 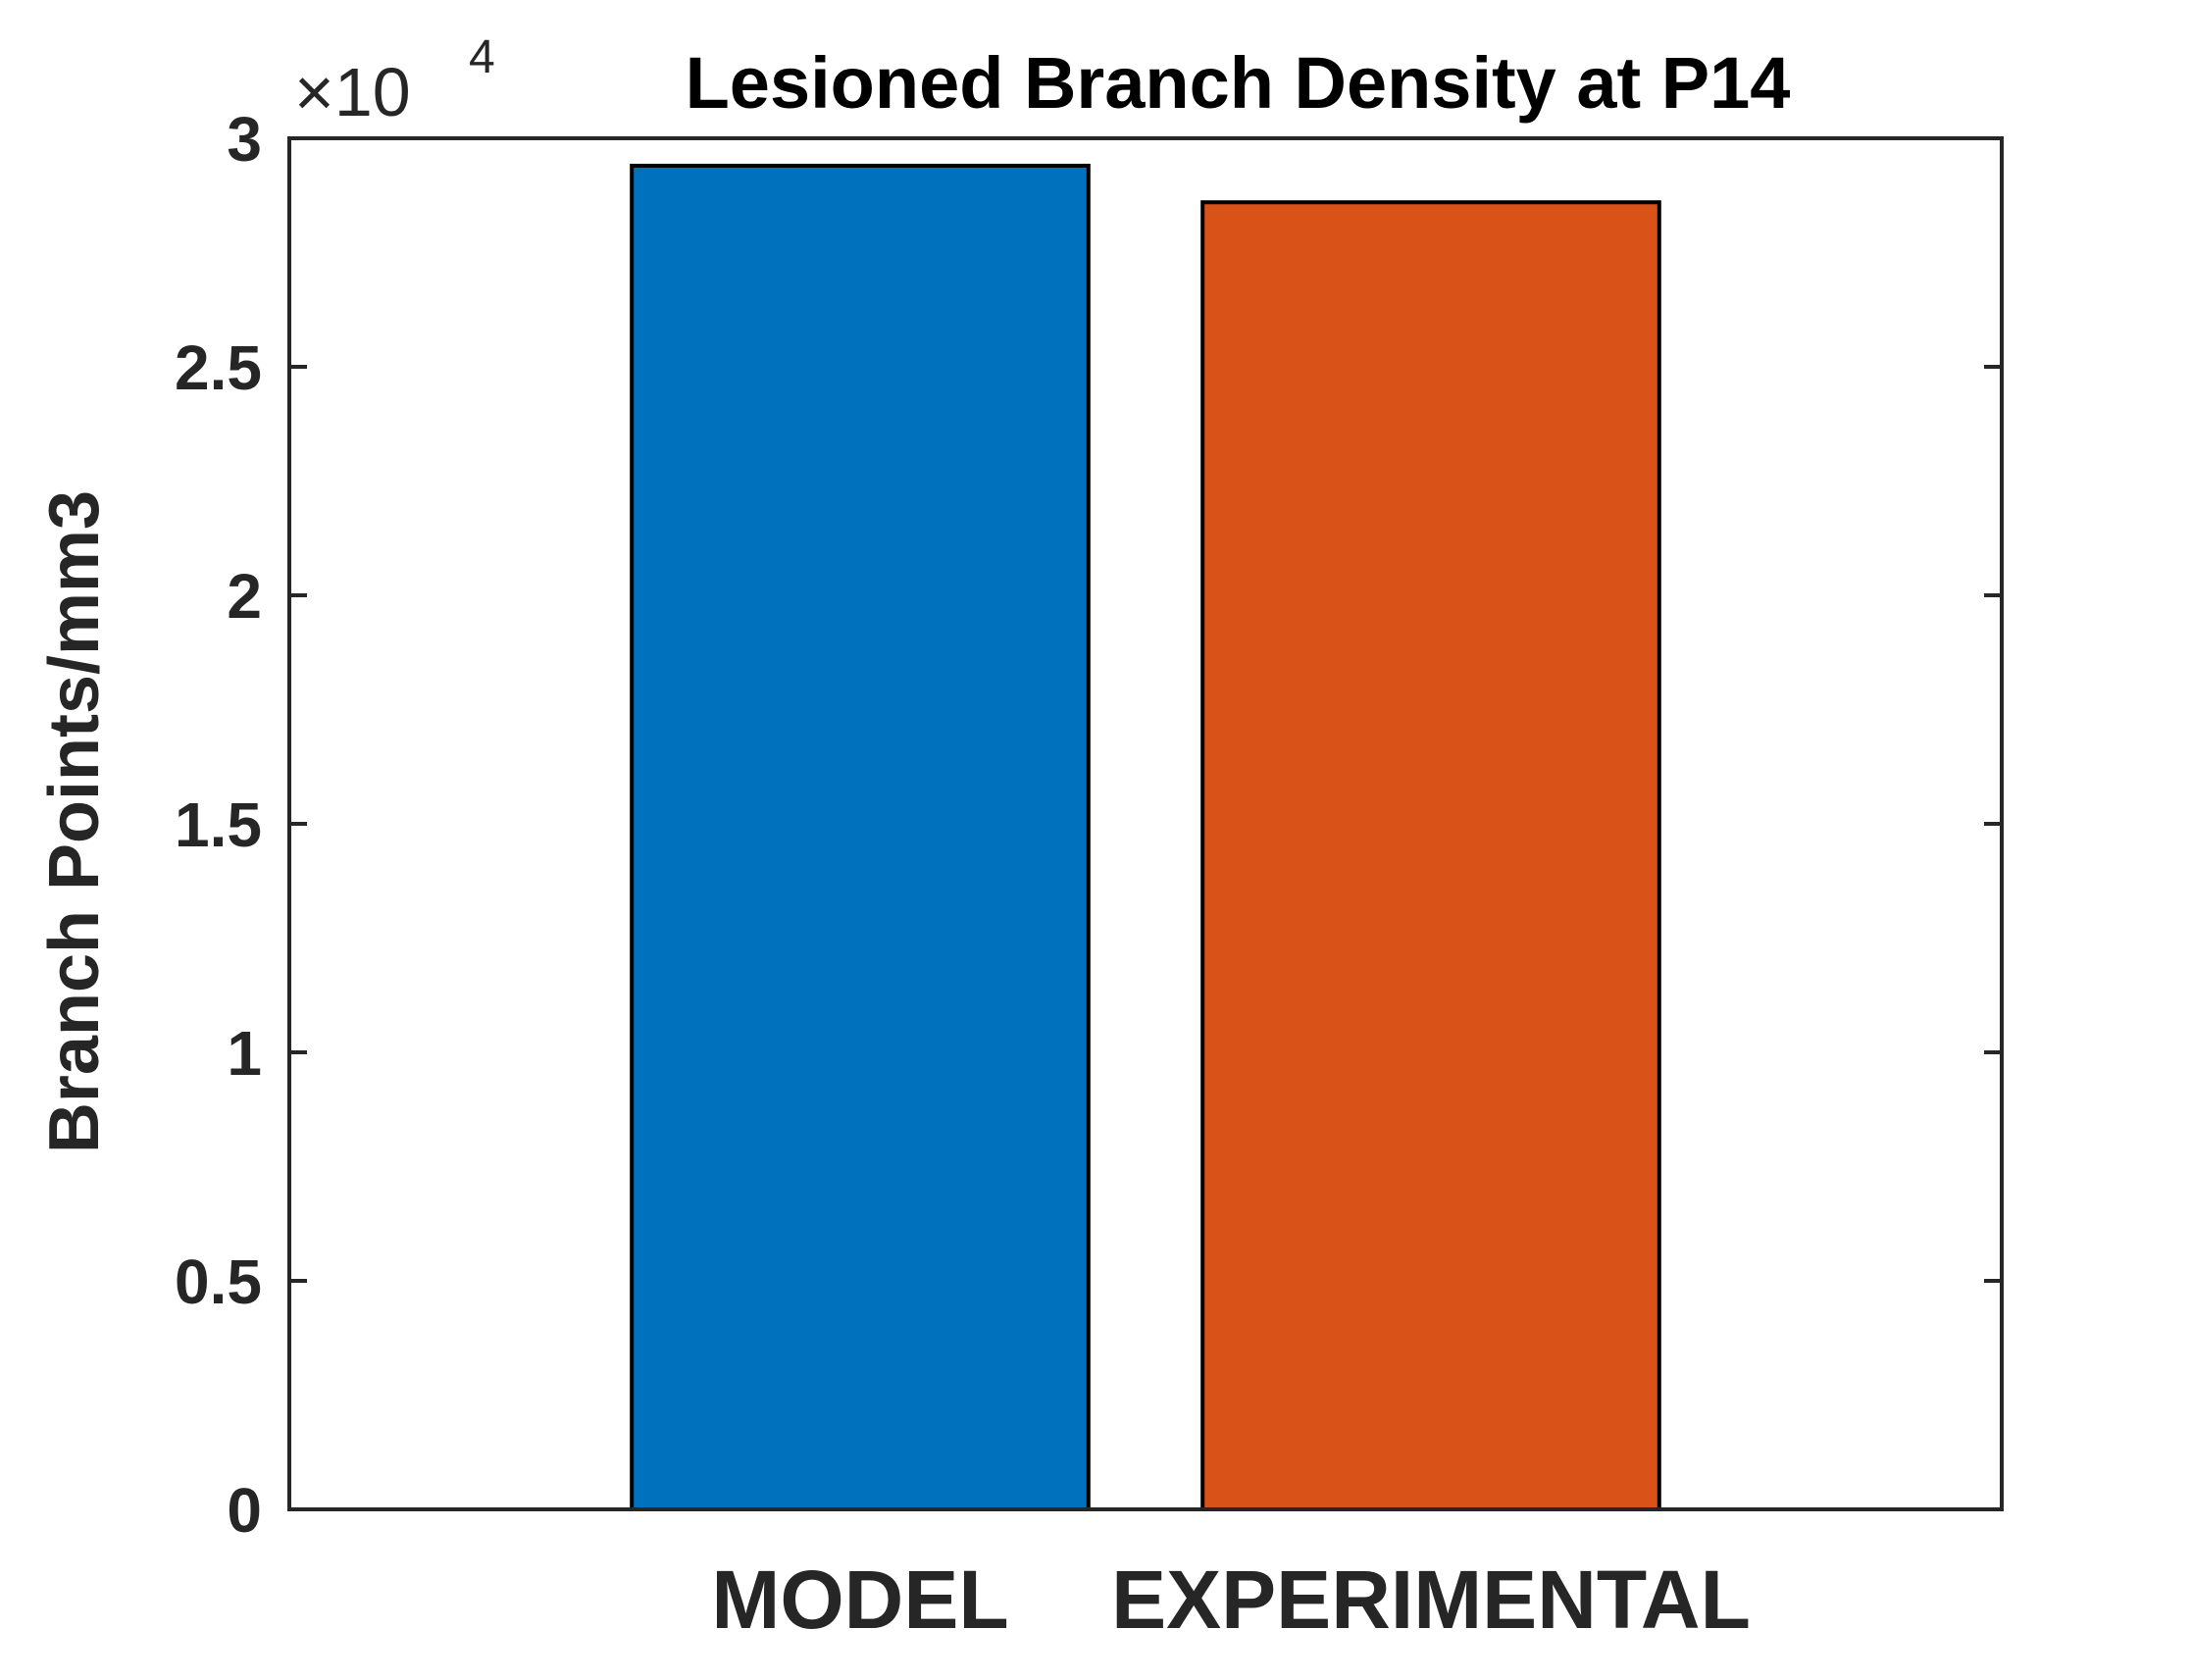 What do you see at coordinates (1431, 1599) in the screenshot?
I see `x-tick-label-experimental: EXPERIMENTAL` at bounding box center [1431, 1599].